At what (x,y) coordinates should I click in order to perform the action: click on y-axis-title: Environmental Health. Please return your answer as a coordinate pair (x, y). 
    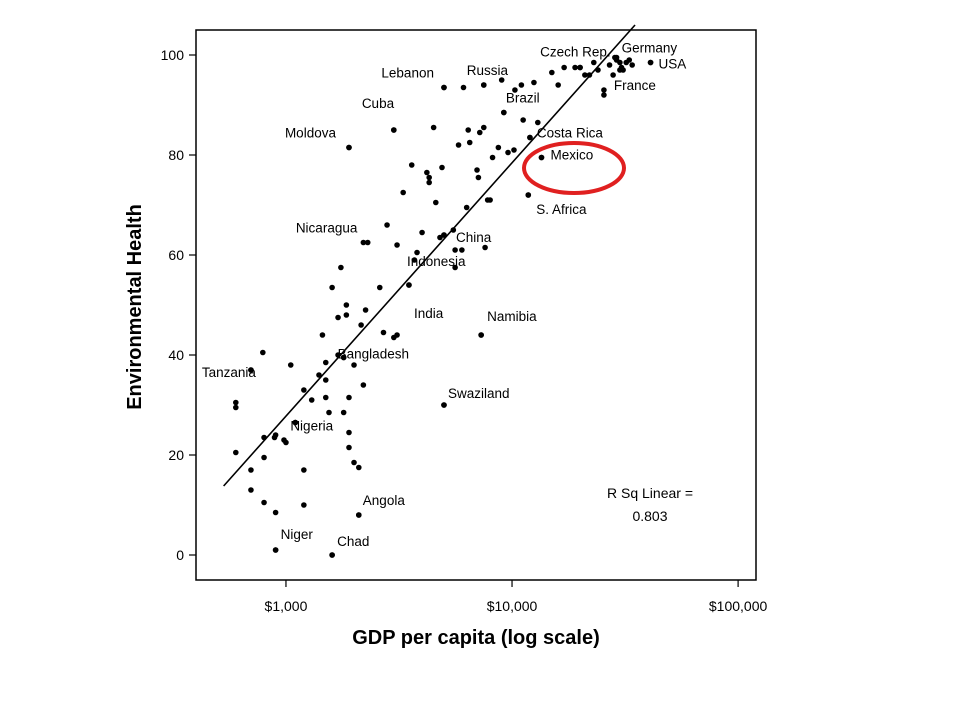
    Looking at the image, I should click on (135, 307).